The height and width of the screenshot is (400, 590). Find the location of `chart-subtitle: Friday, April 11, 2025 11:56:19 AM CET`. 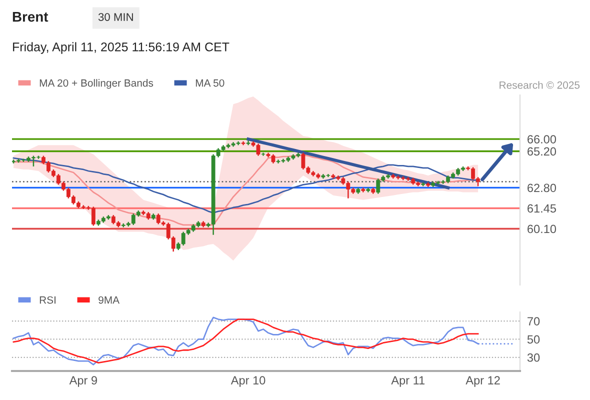

chart-subtitle: Friday, April 11, 2025 11:56:19 AM CET is located at coordinates (121, 48).